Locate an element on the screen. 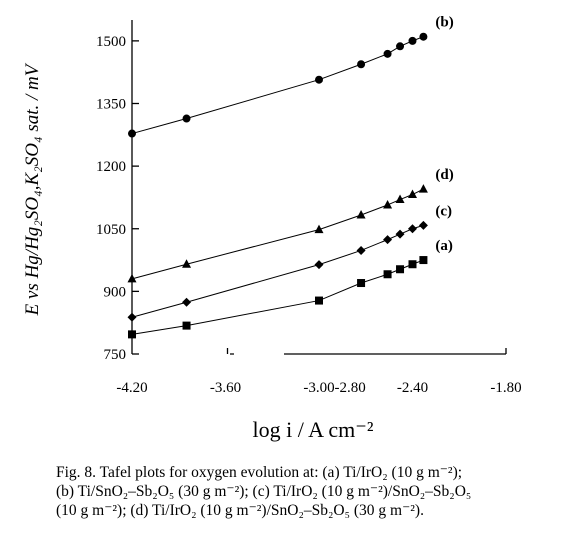 The image size is (575, 541). y-tick-label: 1350 is located at coordinates (111, 105).